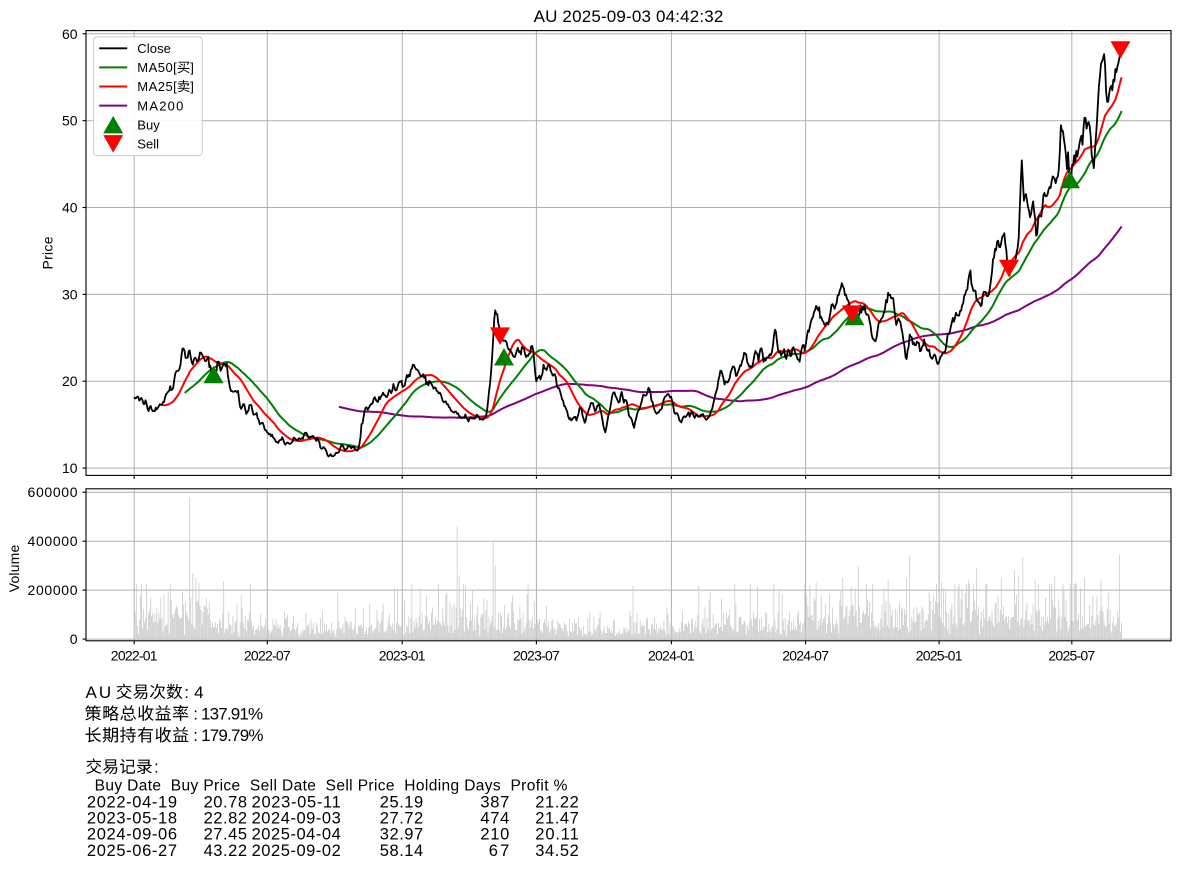 Image resolution: width=1180 pixels, height=877 pixels. I want to click on svg-text: 27.45, so click(225, 835).